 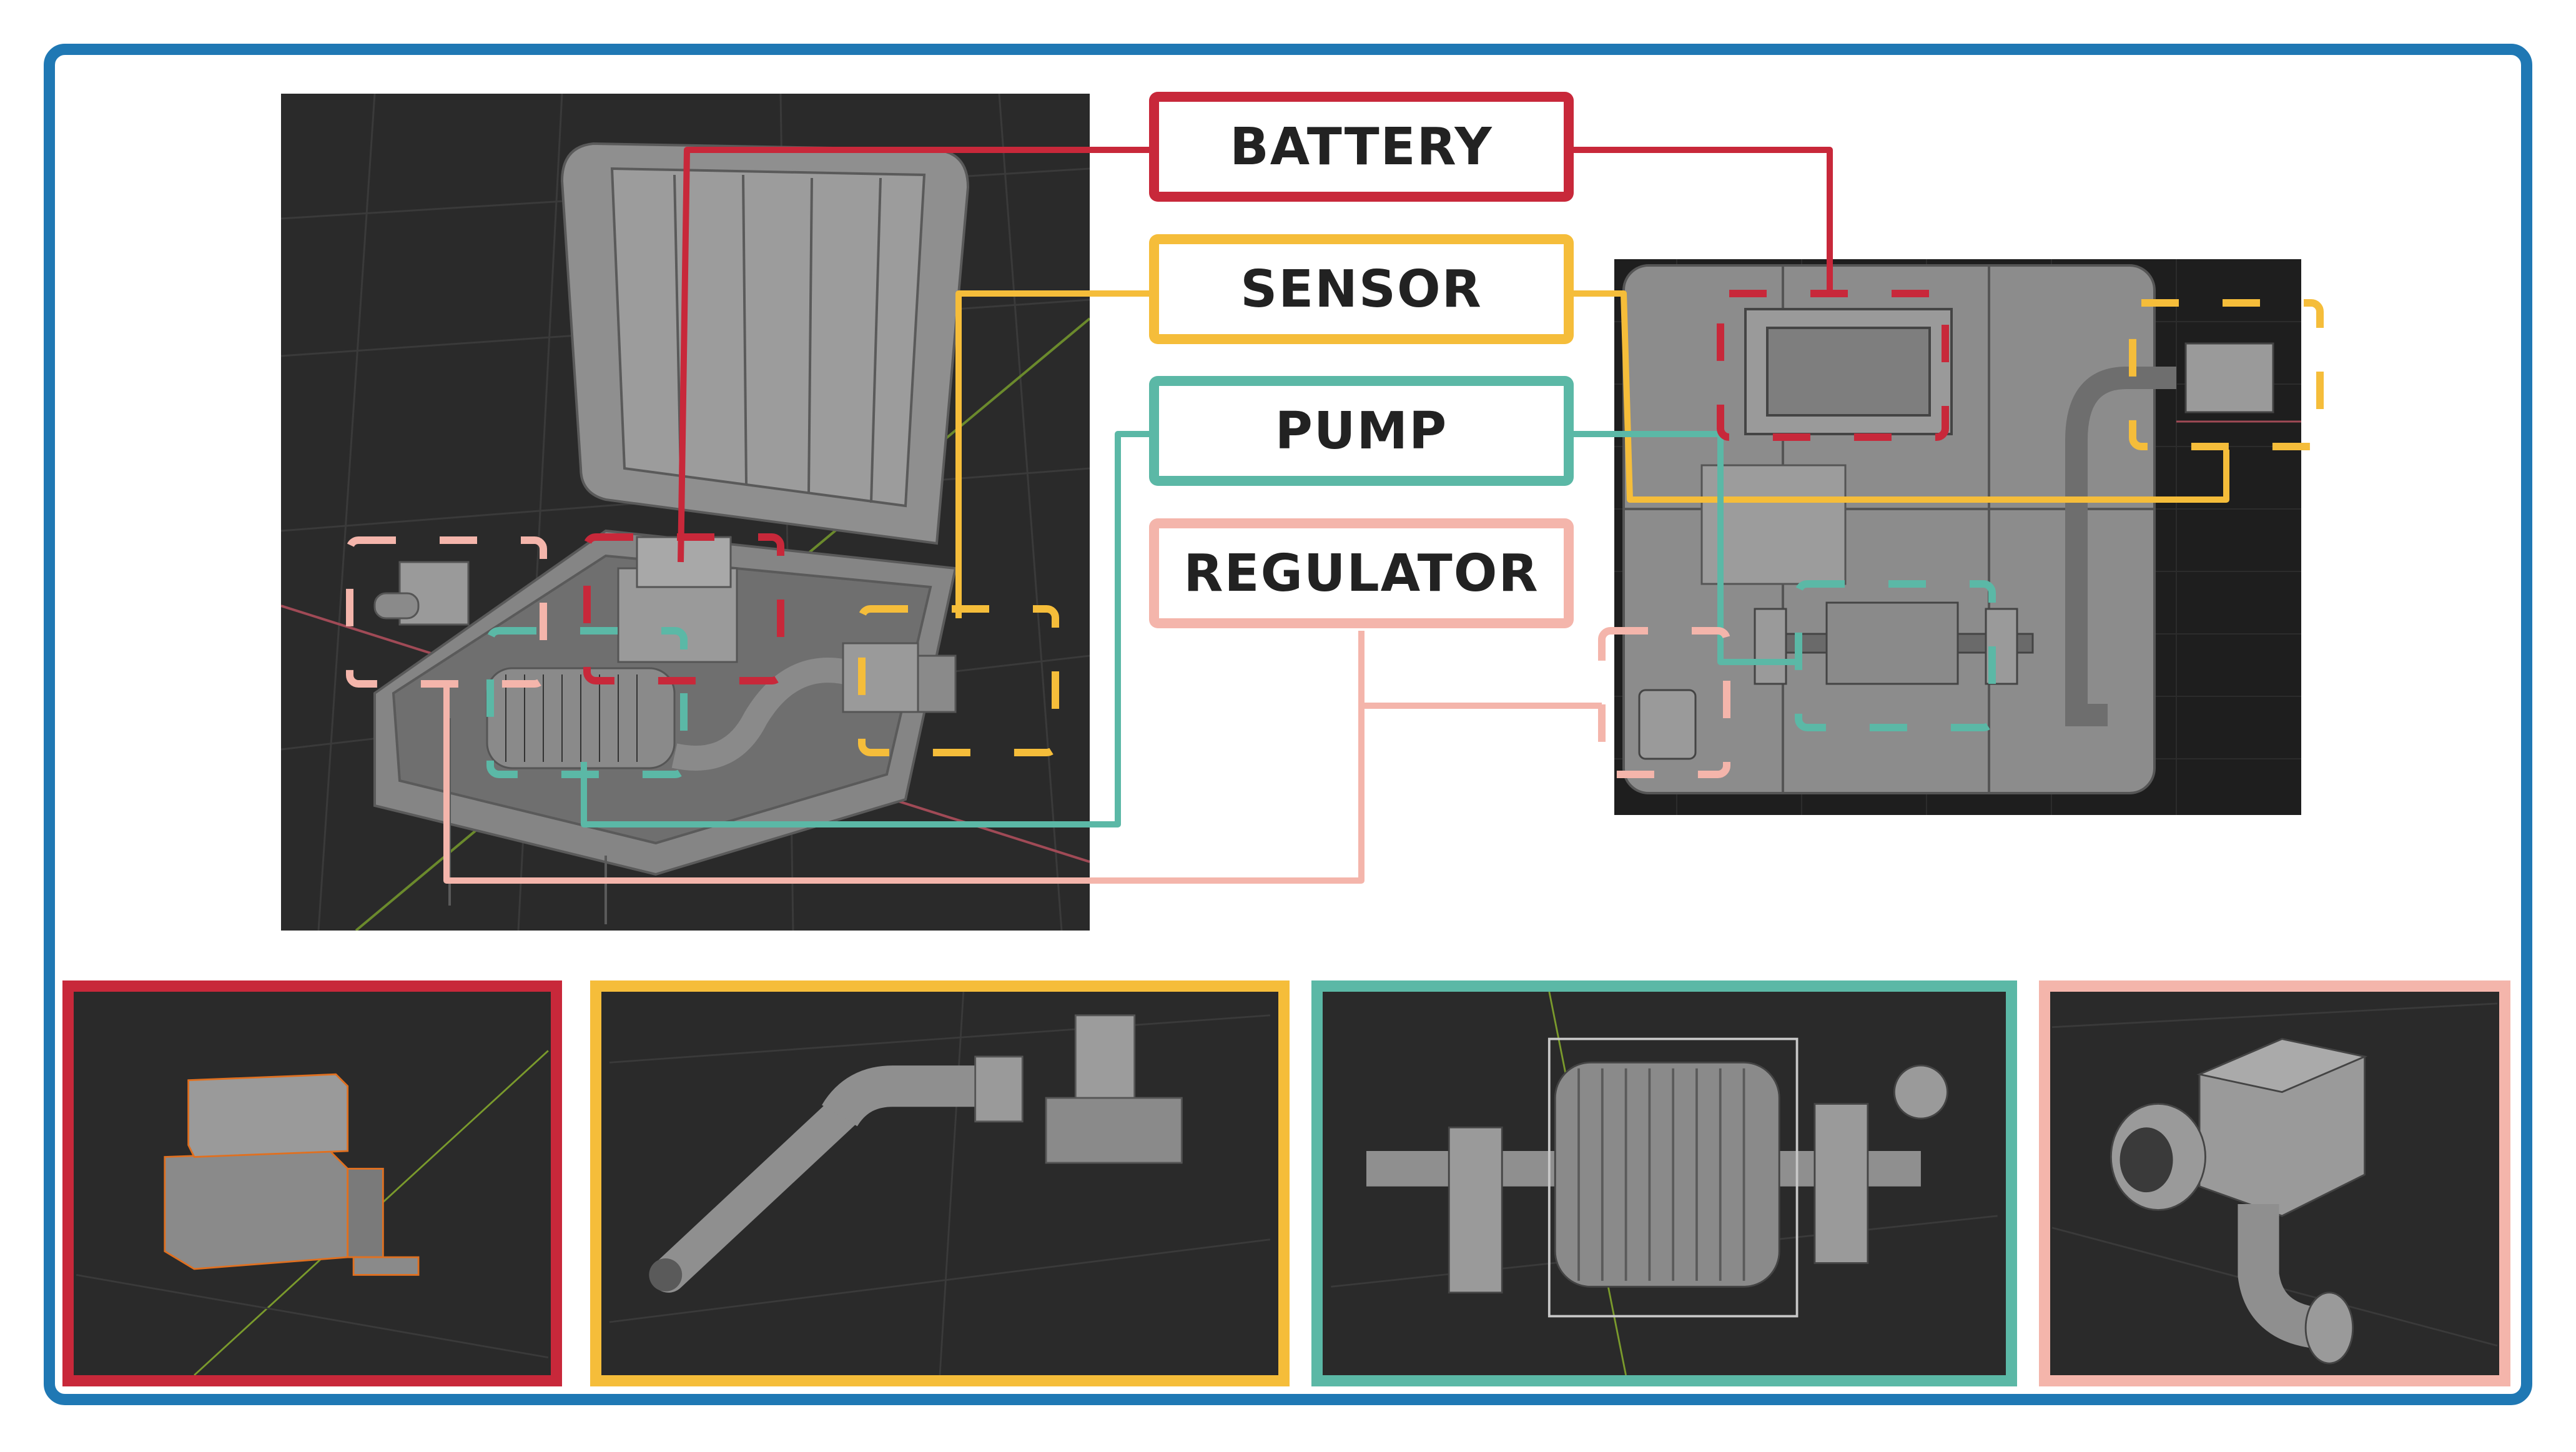 I want to click on sensor-top, so click(x=2229, y=378).